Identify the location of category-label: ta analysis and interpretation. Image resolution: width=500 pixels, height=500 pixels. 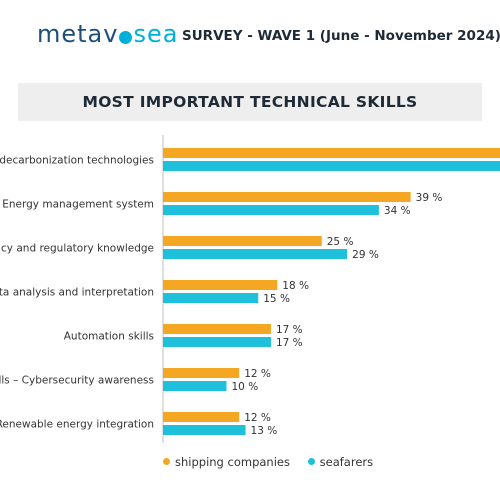
(77, 293).